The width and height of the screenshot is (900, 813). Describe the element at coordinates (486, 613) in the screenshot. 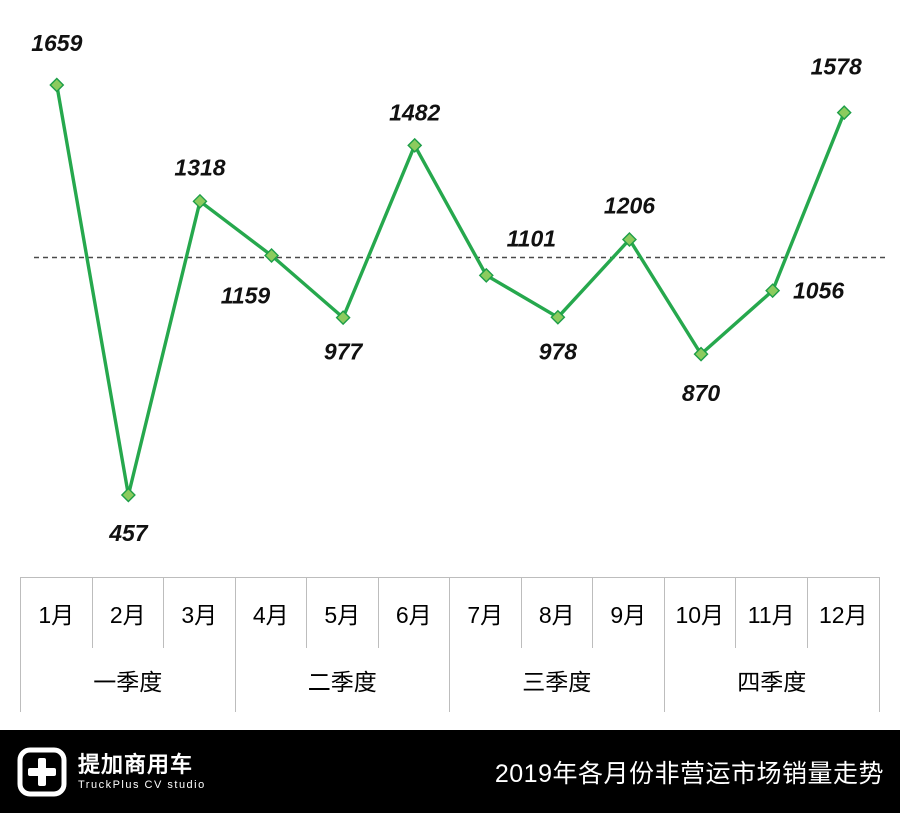

I see `month-cell: 7月` at that location.